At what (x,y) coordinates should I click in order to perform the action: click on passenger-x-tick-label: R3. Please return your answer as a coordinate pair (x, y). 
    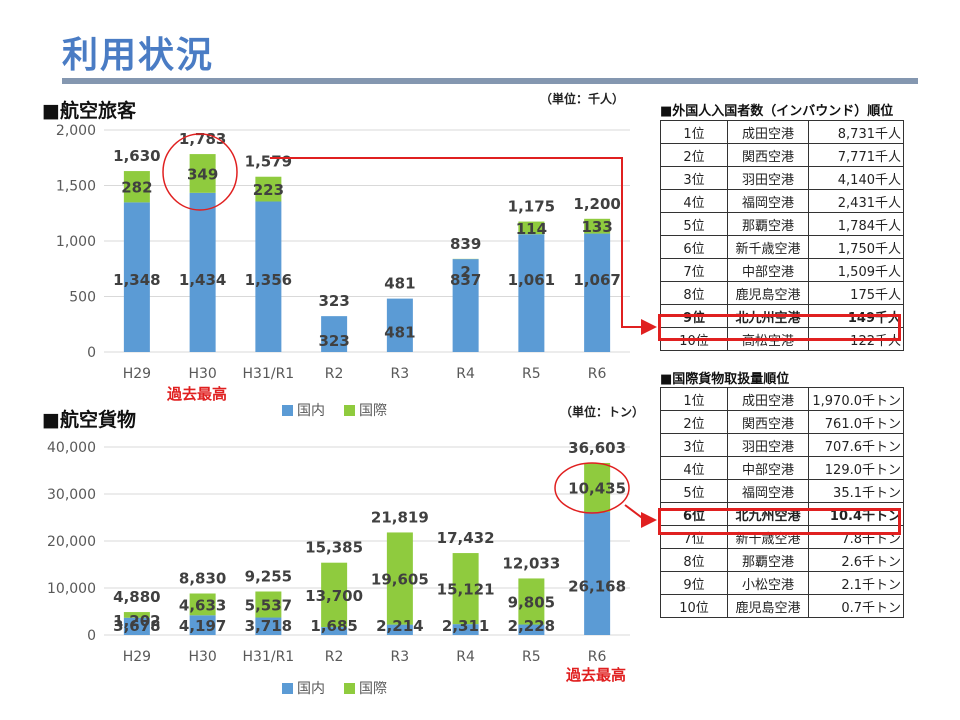
    Looking at the image, I should click on (400, 374).